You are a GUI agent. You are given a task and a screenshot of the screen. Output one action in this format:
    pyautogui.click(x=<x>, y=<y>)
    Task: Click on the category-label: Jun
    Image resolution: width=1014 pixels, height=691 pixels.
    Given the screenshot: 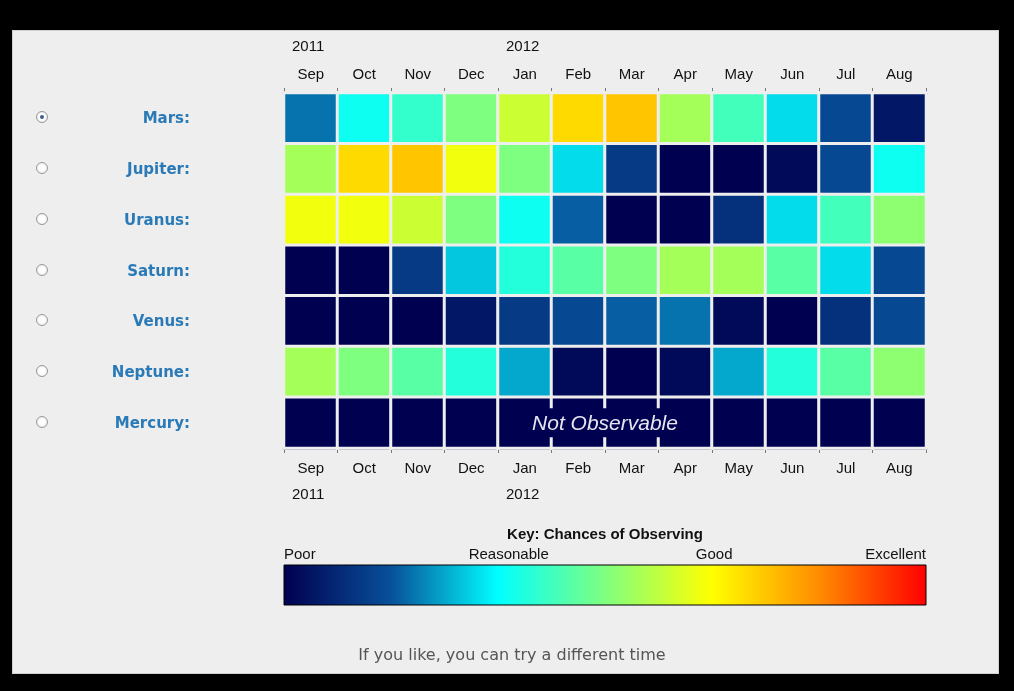 What is the action you would take?
    pyautogui.click(x=792, y=73)
    